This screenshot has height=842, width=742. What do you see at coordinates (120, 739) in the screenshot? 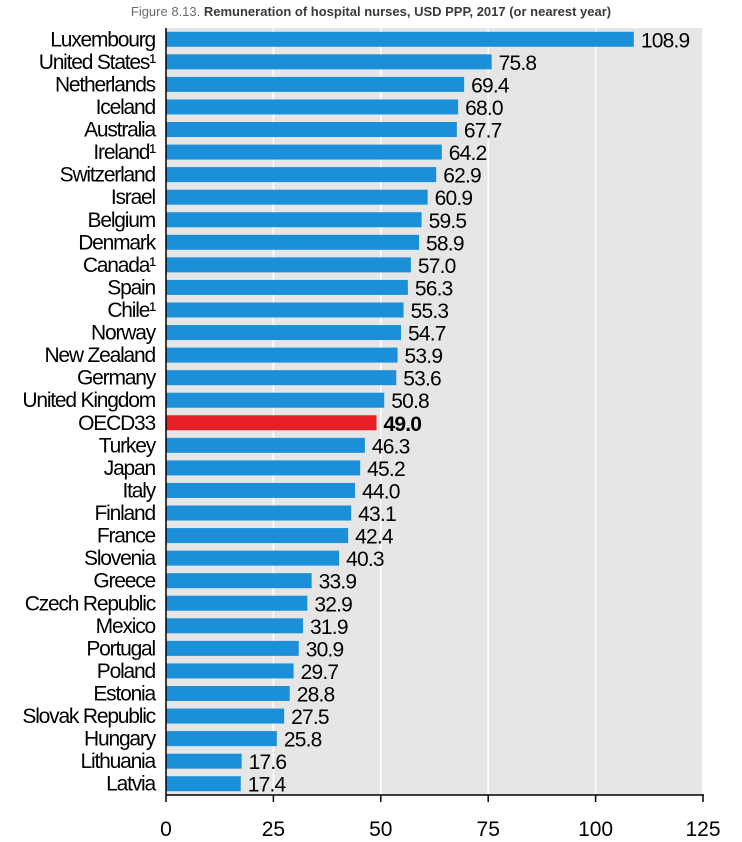
I see `category-label-hungary: Hungary` at bounding box center [120, 739].